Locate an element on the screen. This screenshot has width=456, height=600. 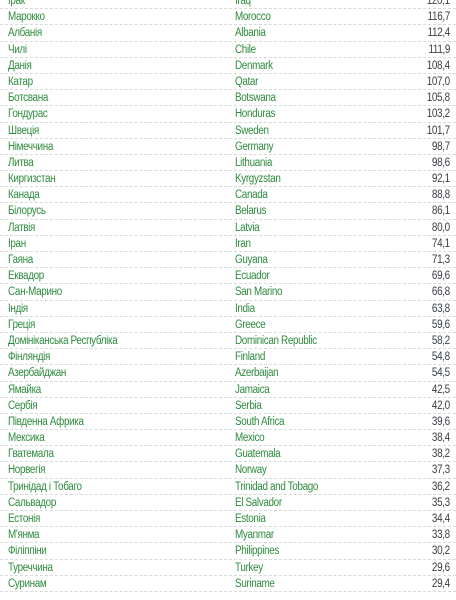
country-name-ukrainian: Індія is located at coordinates (18, 308).